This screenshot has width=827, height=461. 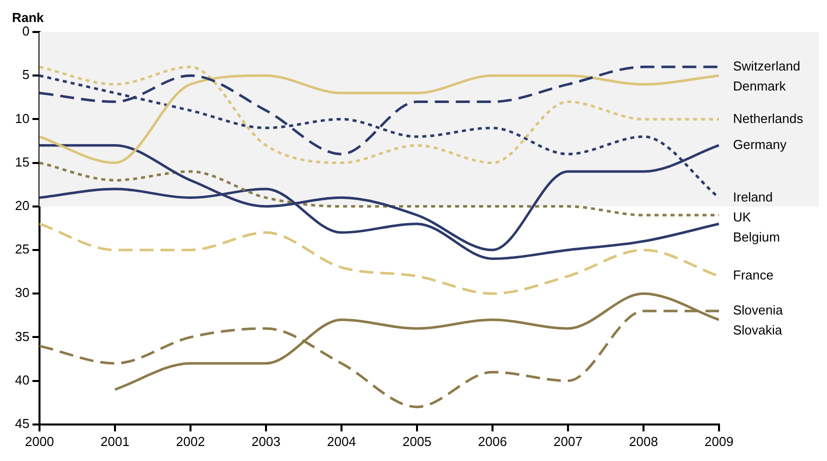 I want to click on series-label: Belgium, so click(x=756, y=236).